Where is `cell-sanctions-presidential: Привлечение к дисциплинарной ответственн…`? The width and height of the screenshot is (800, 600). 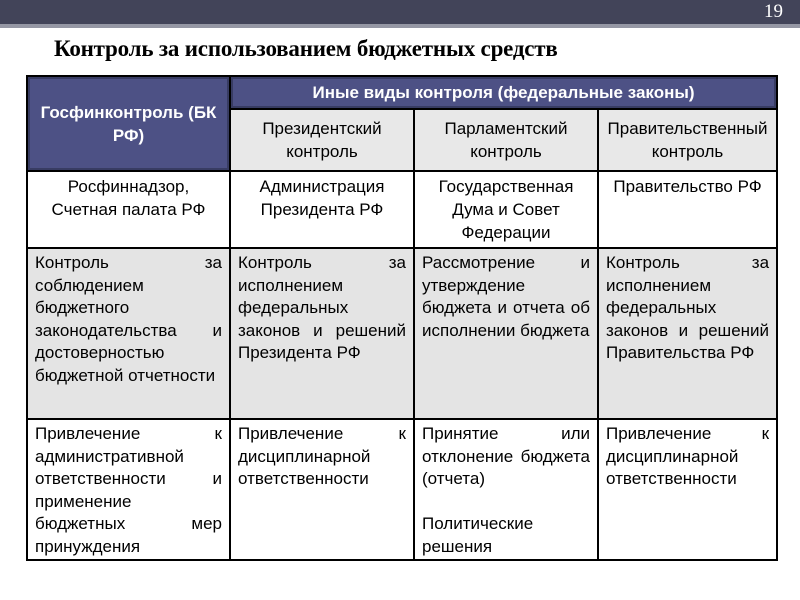
cell-sanctions-presidential: Привлечение к дисциплинарной ответственн… is located at coordinates (322, 489).